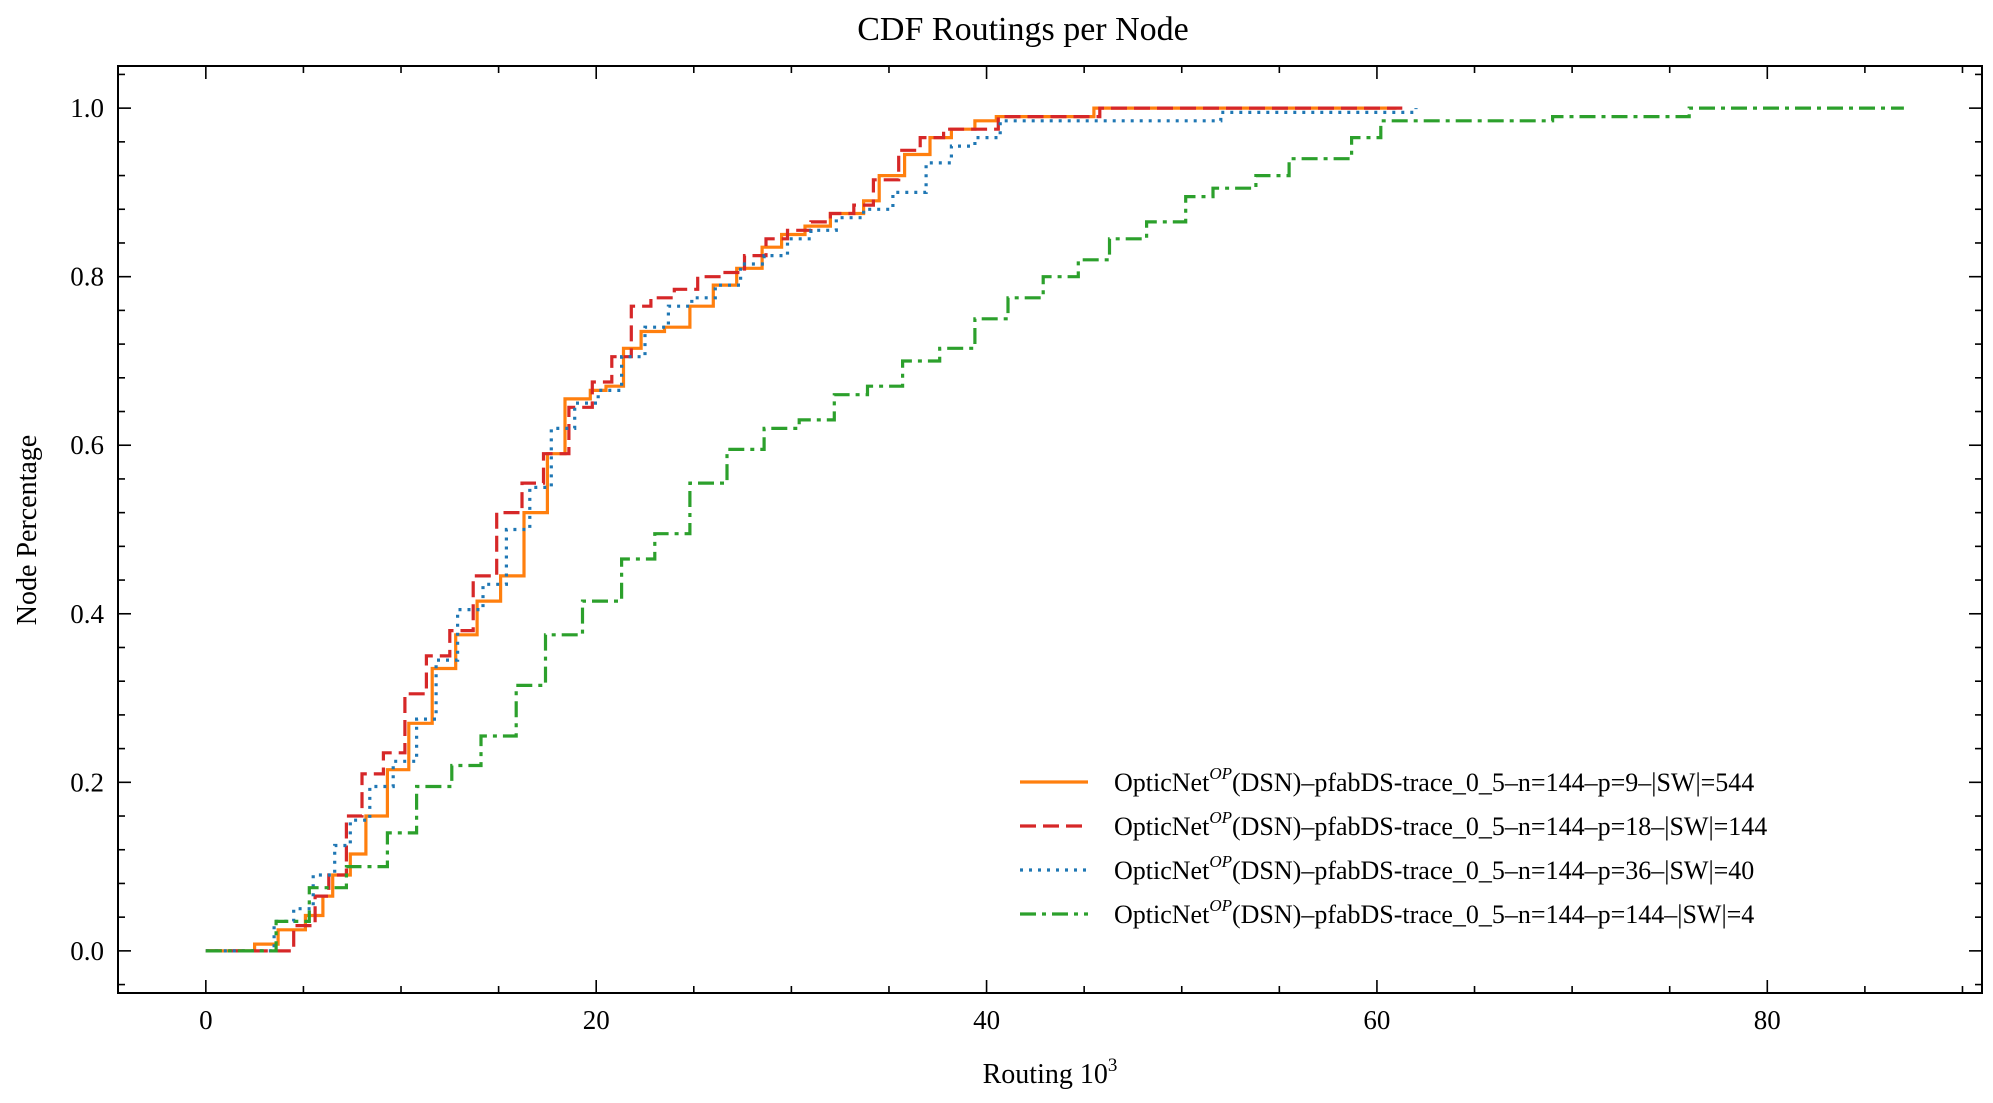  What do you see at coordinates (87, 951) in the screenshot?
I see `y-tick-label: 0.0` at bounding box center [87, 951].